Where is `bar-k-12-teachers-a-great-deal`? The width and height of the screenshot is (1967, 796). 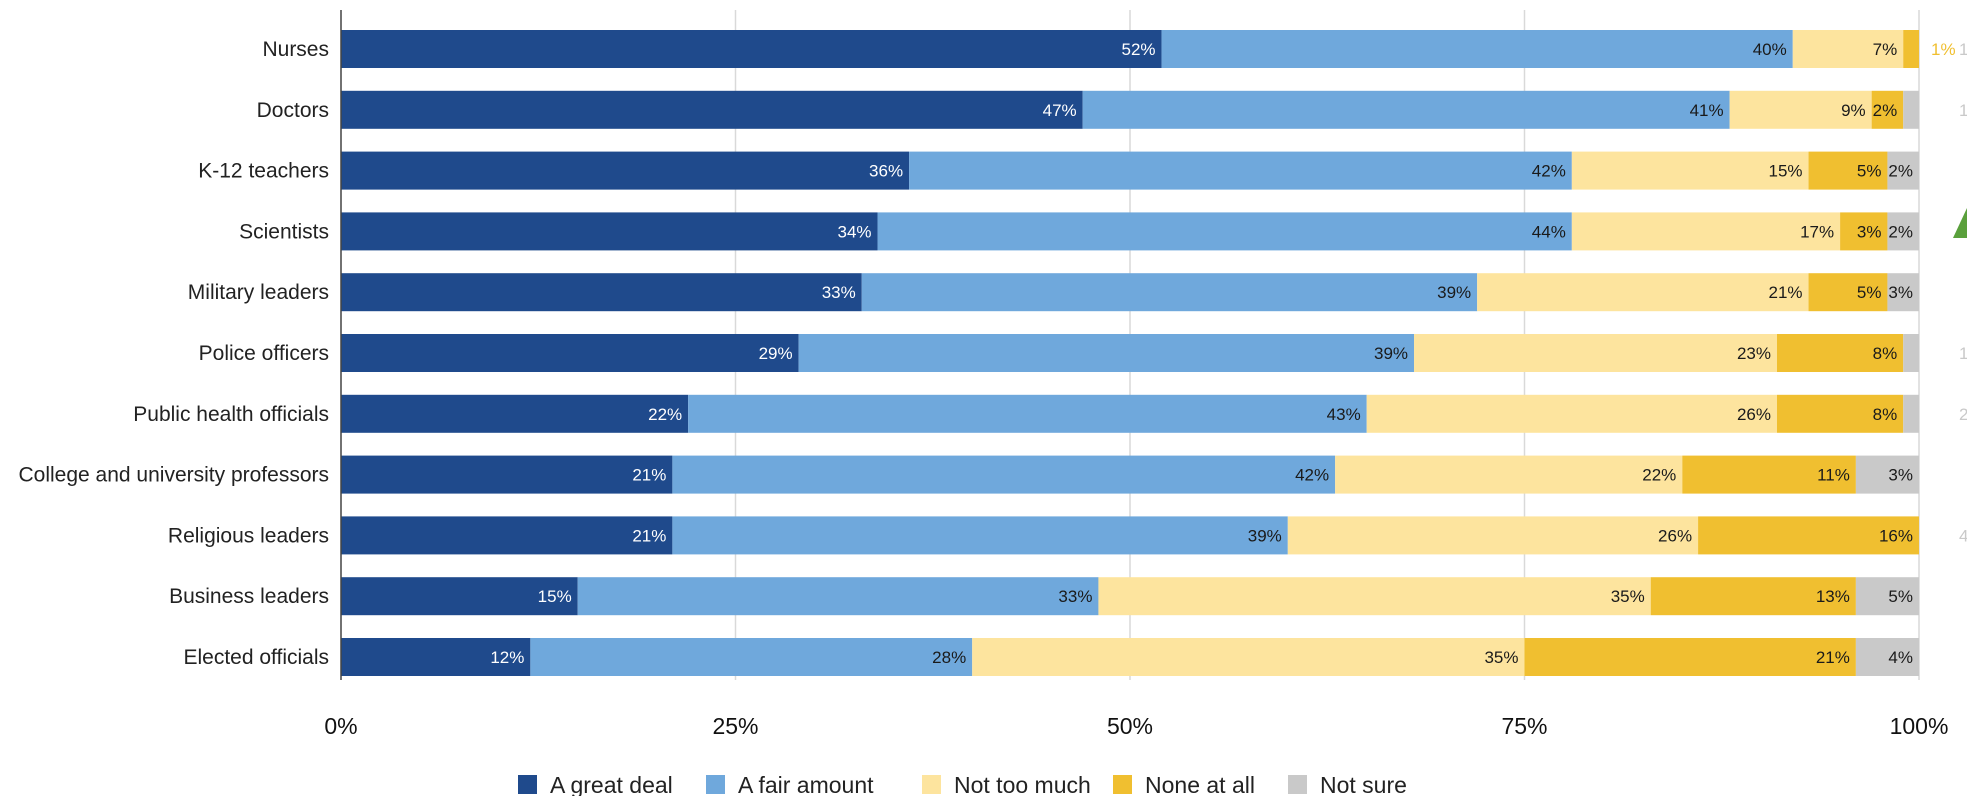
bar-k-12-teachers-a-great-deal is located at coordinates (625, 170).